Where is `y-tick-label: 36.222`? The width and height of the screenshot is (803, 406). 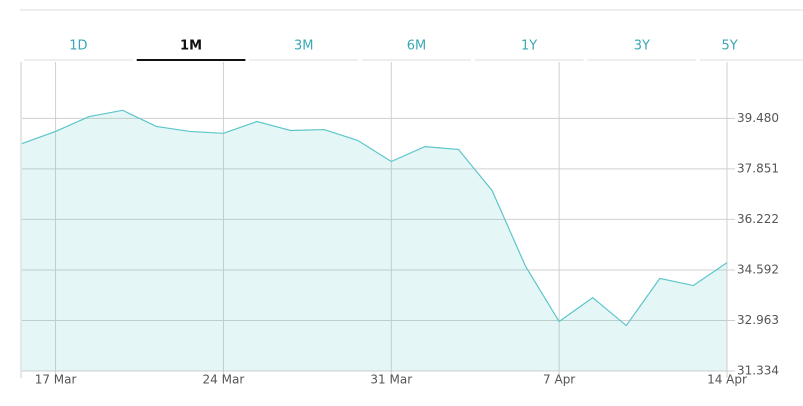 y-tick-label: 36.222 is located at coordinates (758, 219).